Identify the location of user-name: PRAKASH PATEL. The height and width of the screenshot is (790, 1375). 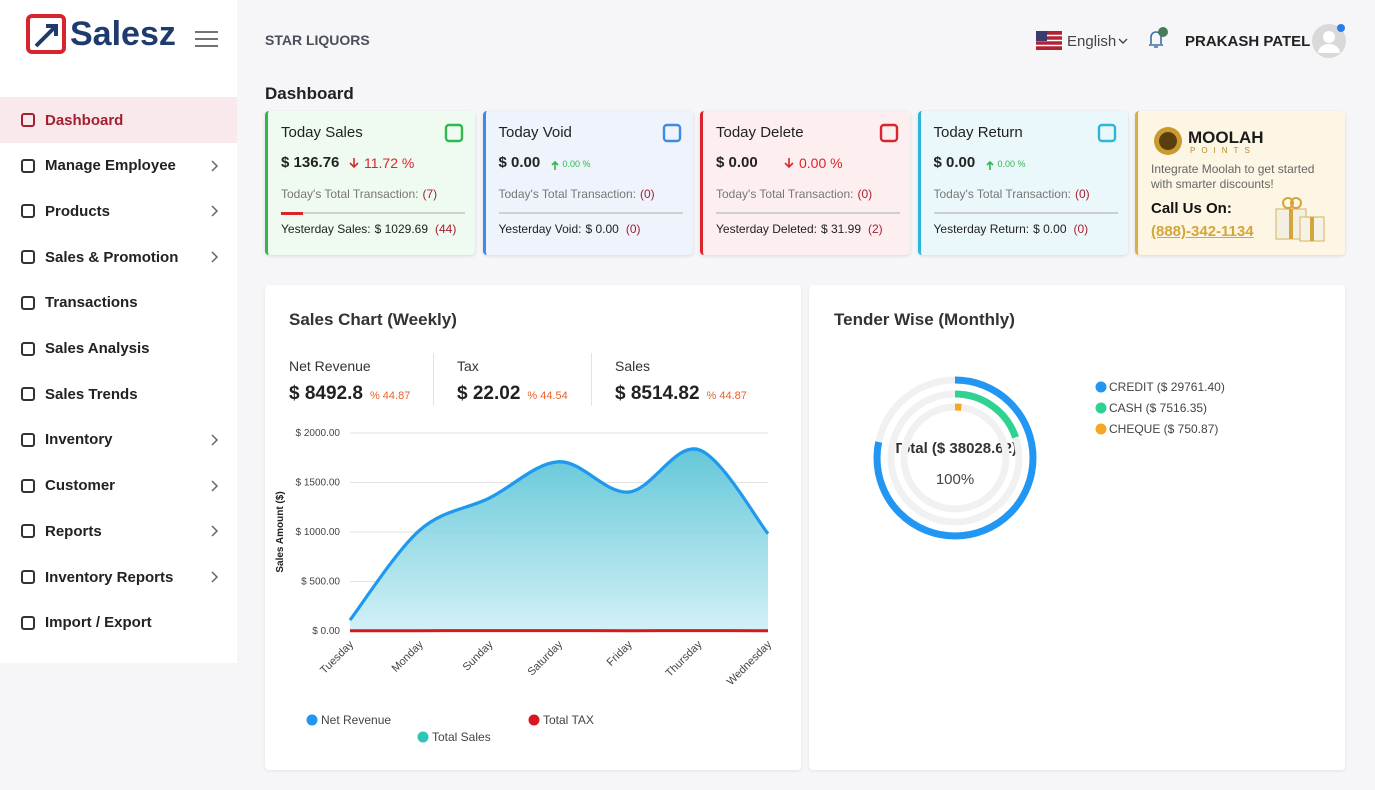
(1248, 41).